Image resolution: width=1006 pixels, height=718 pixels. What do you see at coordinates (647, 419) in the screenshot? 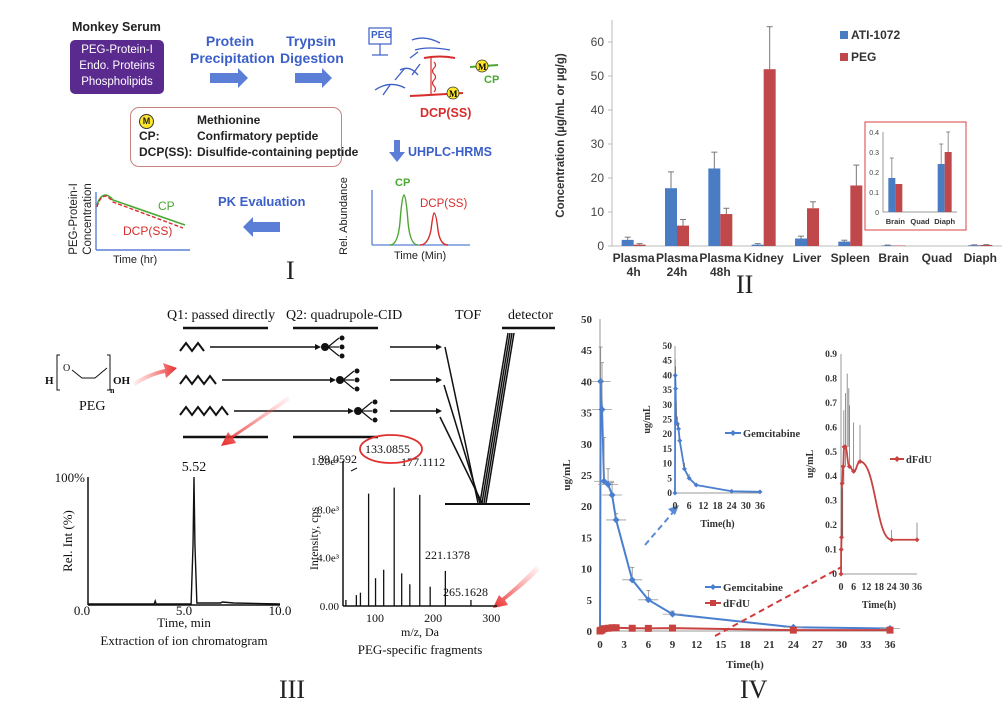
I see `inset-y-axis-label: ug/mL` at bounding box center [647, 419].